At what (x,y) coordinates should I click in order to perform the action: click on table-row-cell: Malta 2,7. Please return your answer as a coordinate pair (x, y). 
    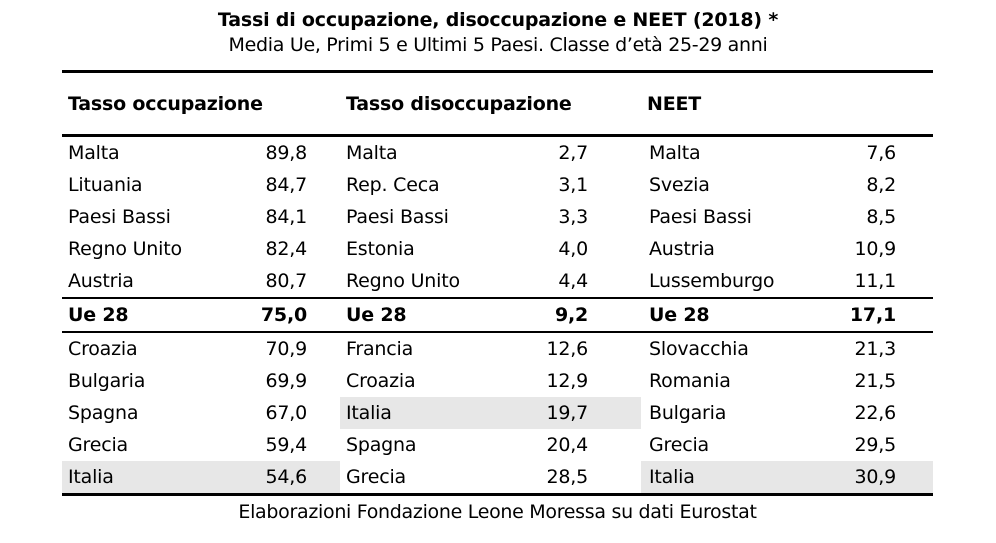
    Looking at the image, I should click on (490, 153).